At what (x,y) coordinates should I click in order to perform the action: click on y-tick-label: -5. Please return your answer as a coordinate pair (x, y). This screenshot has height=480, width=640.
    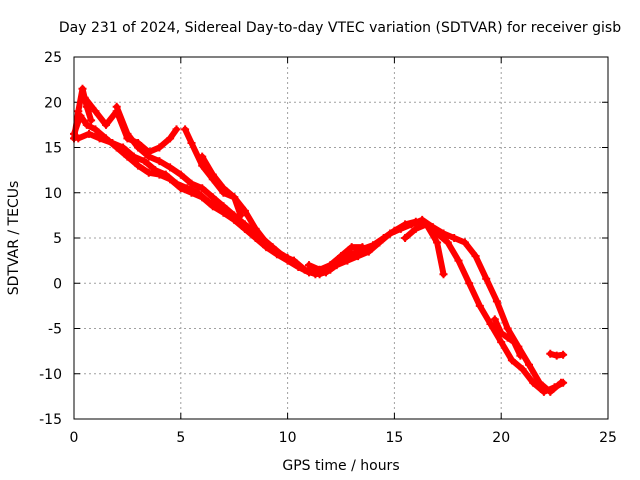
    Looking at the image, I should click on (55, 330).